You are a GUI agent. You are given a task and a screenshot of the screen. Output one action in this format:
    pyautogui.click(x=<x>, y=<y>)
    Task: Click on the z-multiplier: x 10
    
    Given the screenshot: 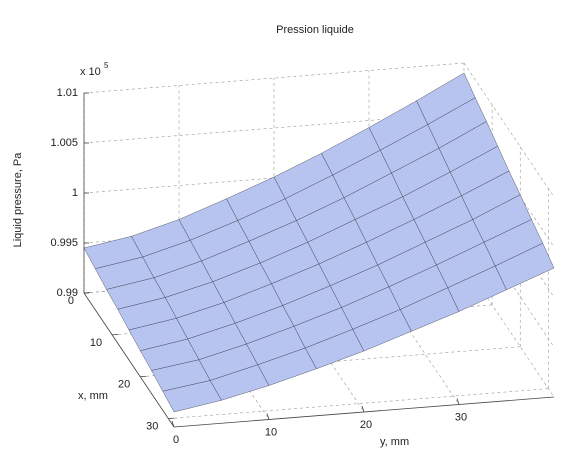 What is the action you would take?
    pyautogui.click(x=90, y=72)
    